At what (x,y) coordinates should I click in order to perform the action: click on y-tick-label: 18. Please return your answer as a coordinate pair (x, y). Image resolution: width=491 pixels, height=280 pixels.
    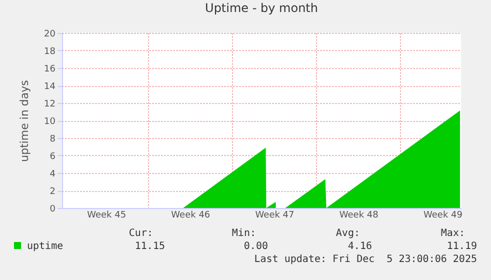
    Looking at the image, I should click on (50, 52).